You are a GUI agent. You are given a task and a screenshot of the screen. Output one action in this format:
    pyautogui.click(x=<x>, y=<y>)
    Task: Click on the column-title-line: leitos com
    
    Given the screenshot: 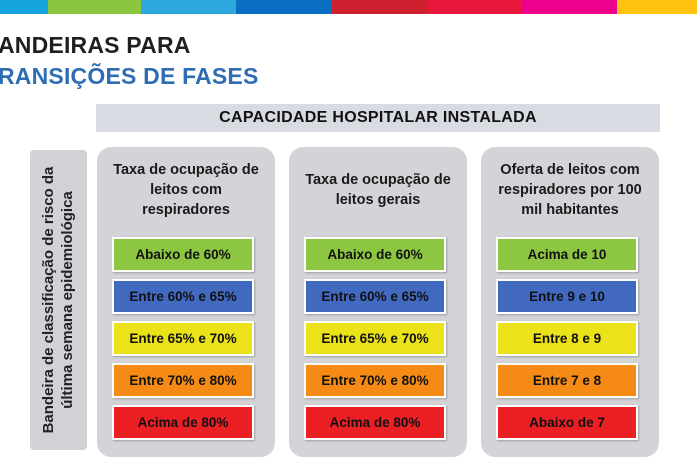 What is the action you would take?
    pyautogui.click(x=186, y=190)
    